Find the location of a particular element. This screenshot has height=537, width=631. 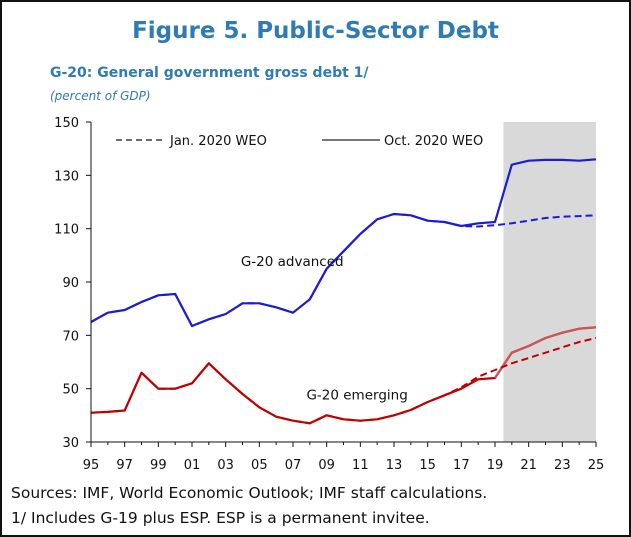

y-tick-label: 70 is located at coordinates (70, 336).